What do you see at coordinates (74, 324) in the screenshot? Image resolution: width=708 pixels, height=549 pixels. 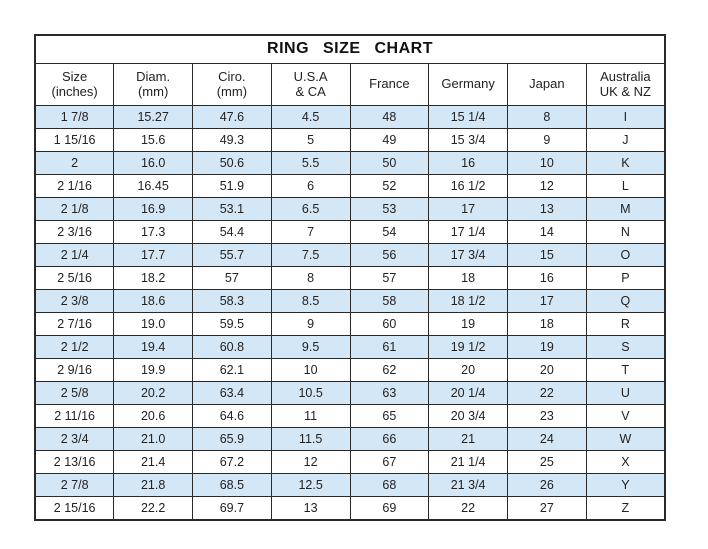 I see `table-cell: 2 7/16` at bounding box center [74, 324].